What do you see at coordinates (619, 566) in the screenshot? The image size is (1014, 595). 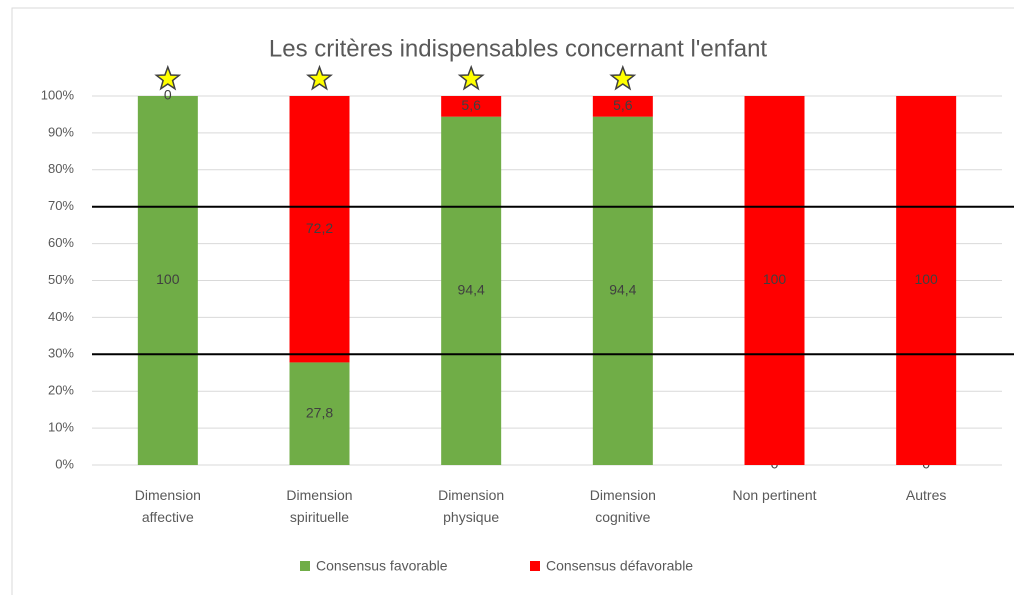 I see `legend-label: Consensus défavorable` at bounding box center [619, 566].